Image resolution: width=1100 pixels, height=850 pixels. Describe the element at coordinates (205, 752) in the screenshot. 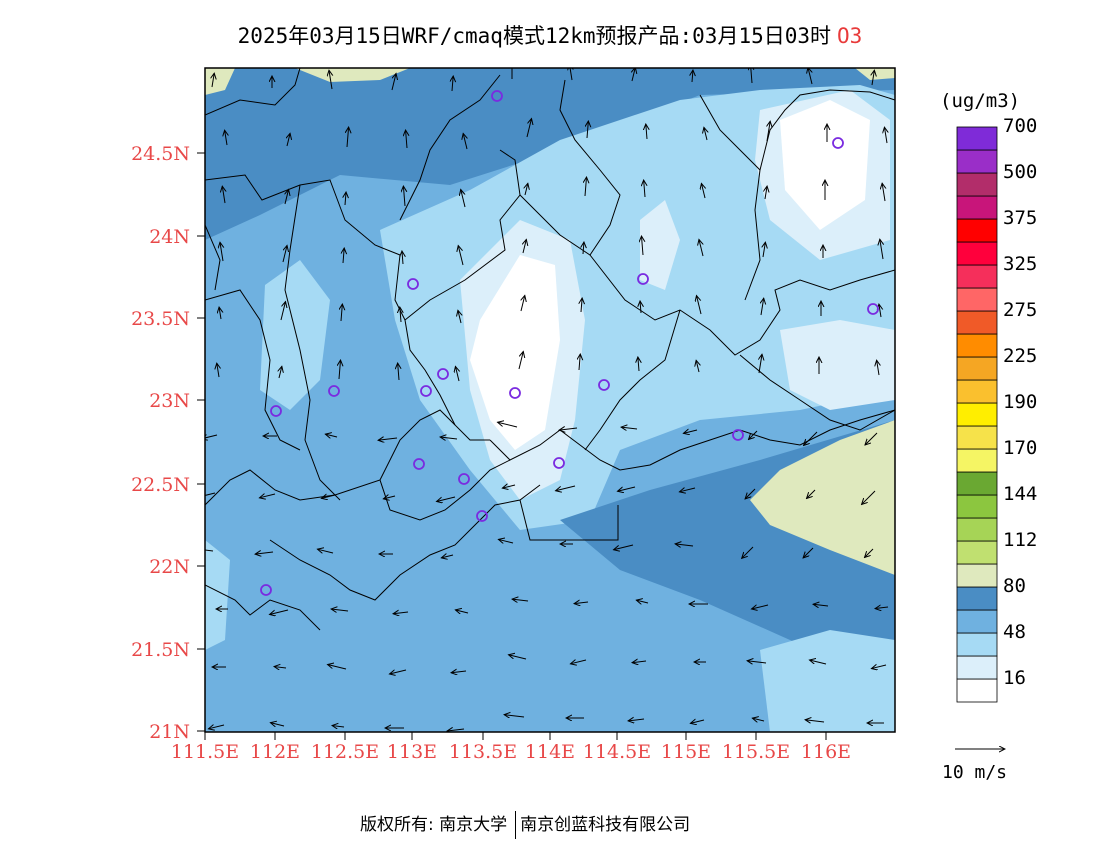

I see `lon-tick-label: 111.5E` at that location.